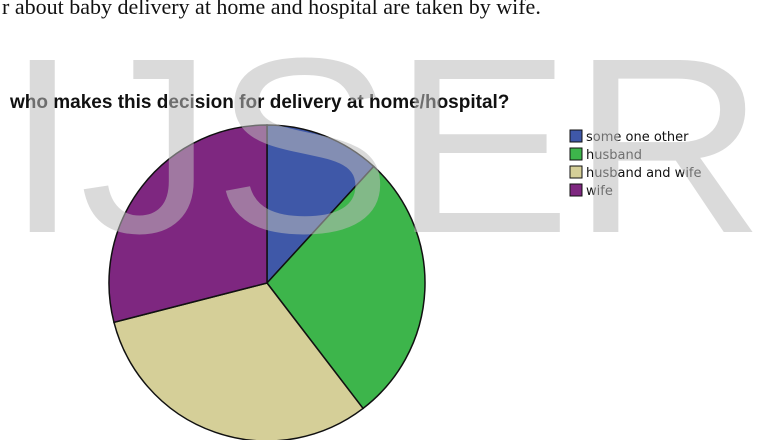  I want to click on legend-label: husband, so click(614, 155).